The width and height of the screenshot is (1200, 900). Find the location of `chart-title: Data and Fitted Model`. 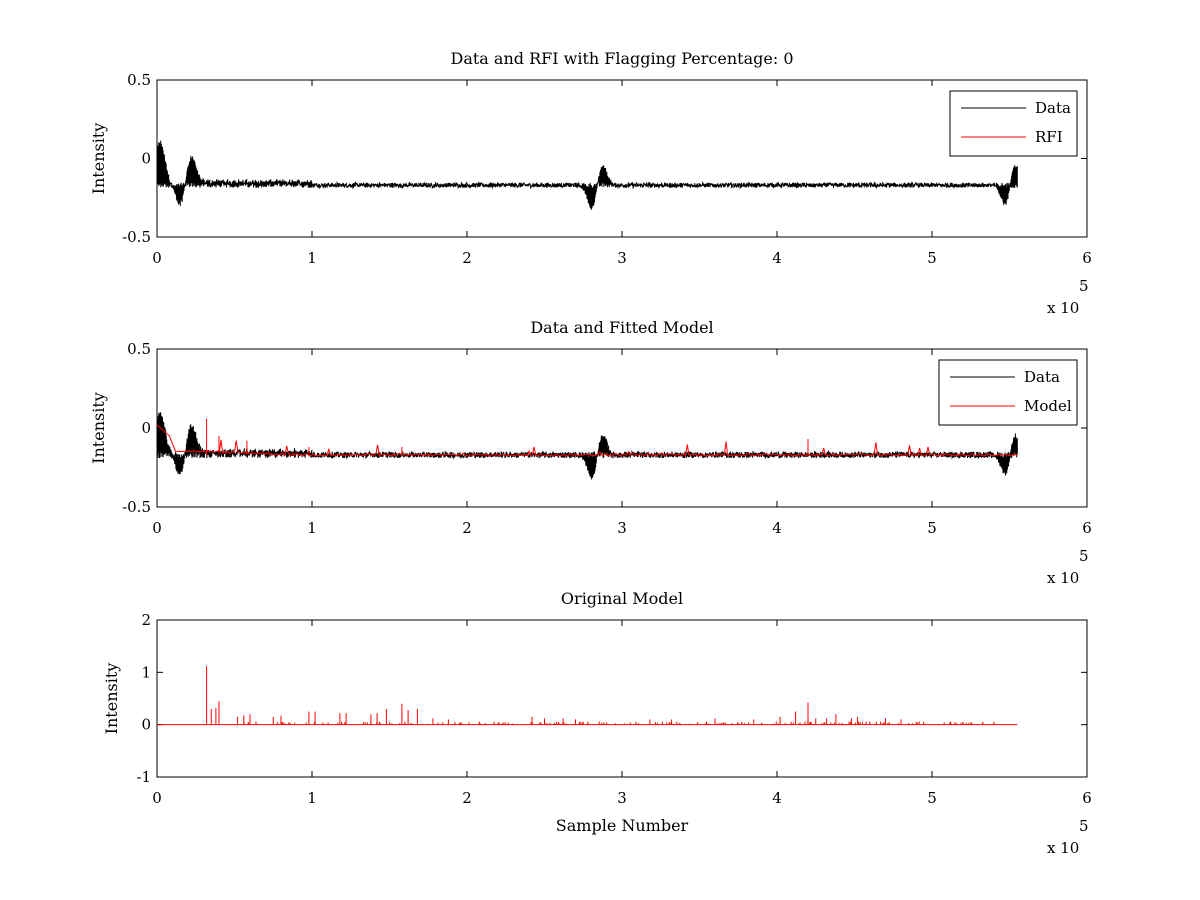

chart-title: Data and Fitted Model is located at coordinates (621, 327).